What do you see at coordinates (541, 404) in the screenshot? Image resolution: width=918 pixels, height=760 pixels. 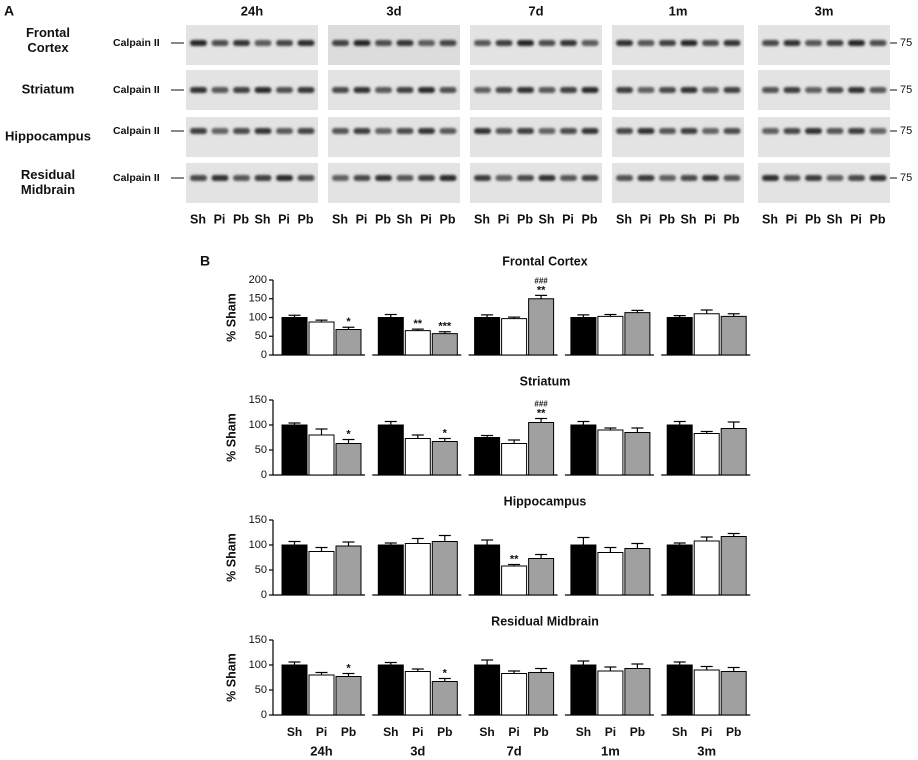 I see `significance-mark: ###` at bounding box center [541, 404].